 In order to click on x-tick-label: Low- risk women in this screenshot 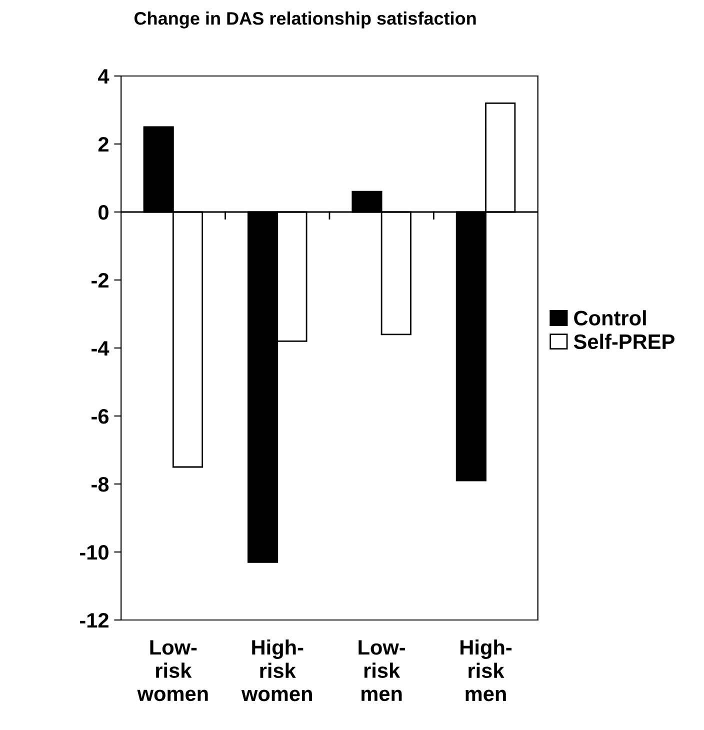, I will do `click(172, 671)`.